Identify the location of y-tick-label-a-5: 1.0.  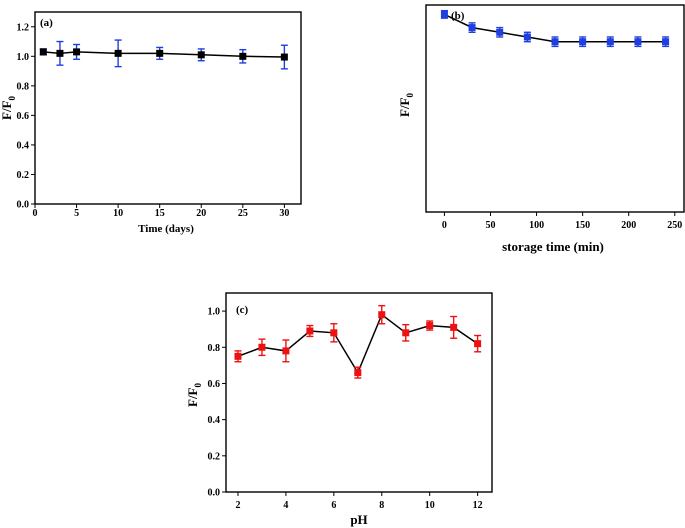
(23, 57).